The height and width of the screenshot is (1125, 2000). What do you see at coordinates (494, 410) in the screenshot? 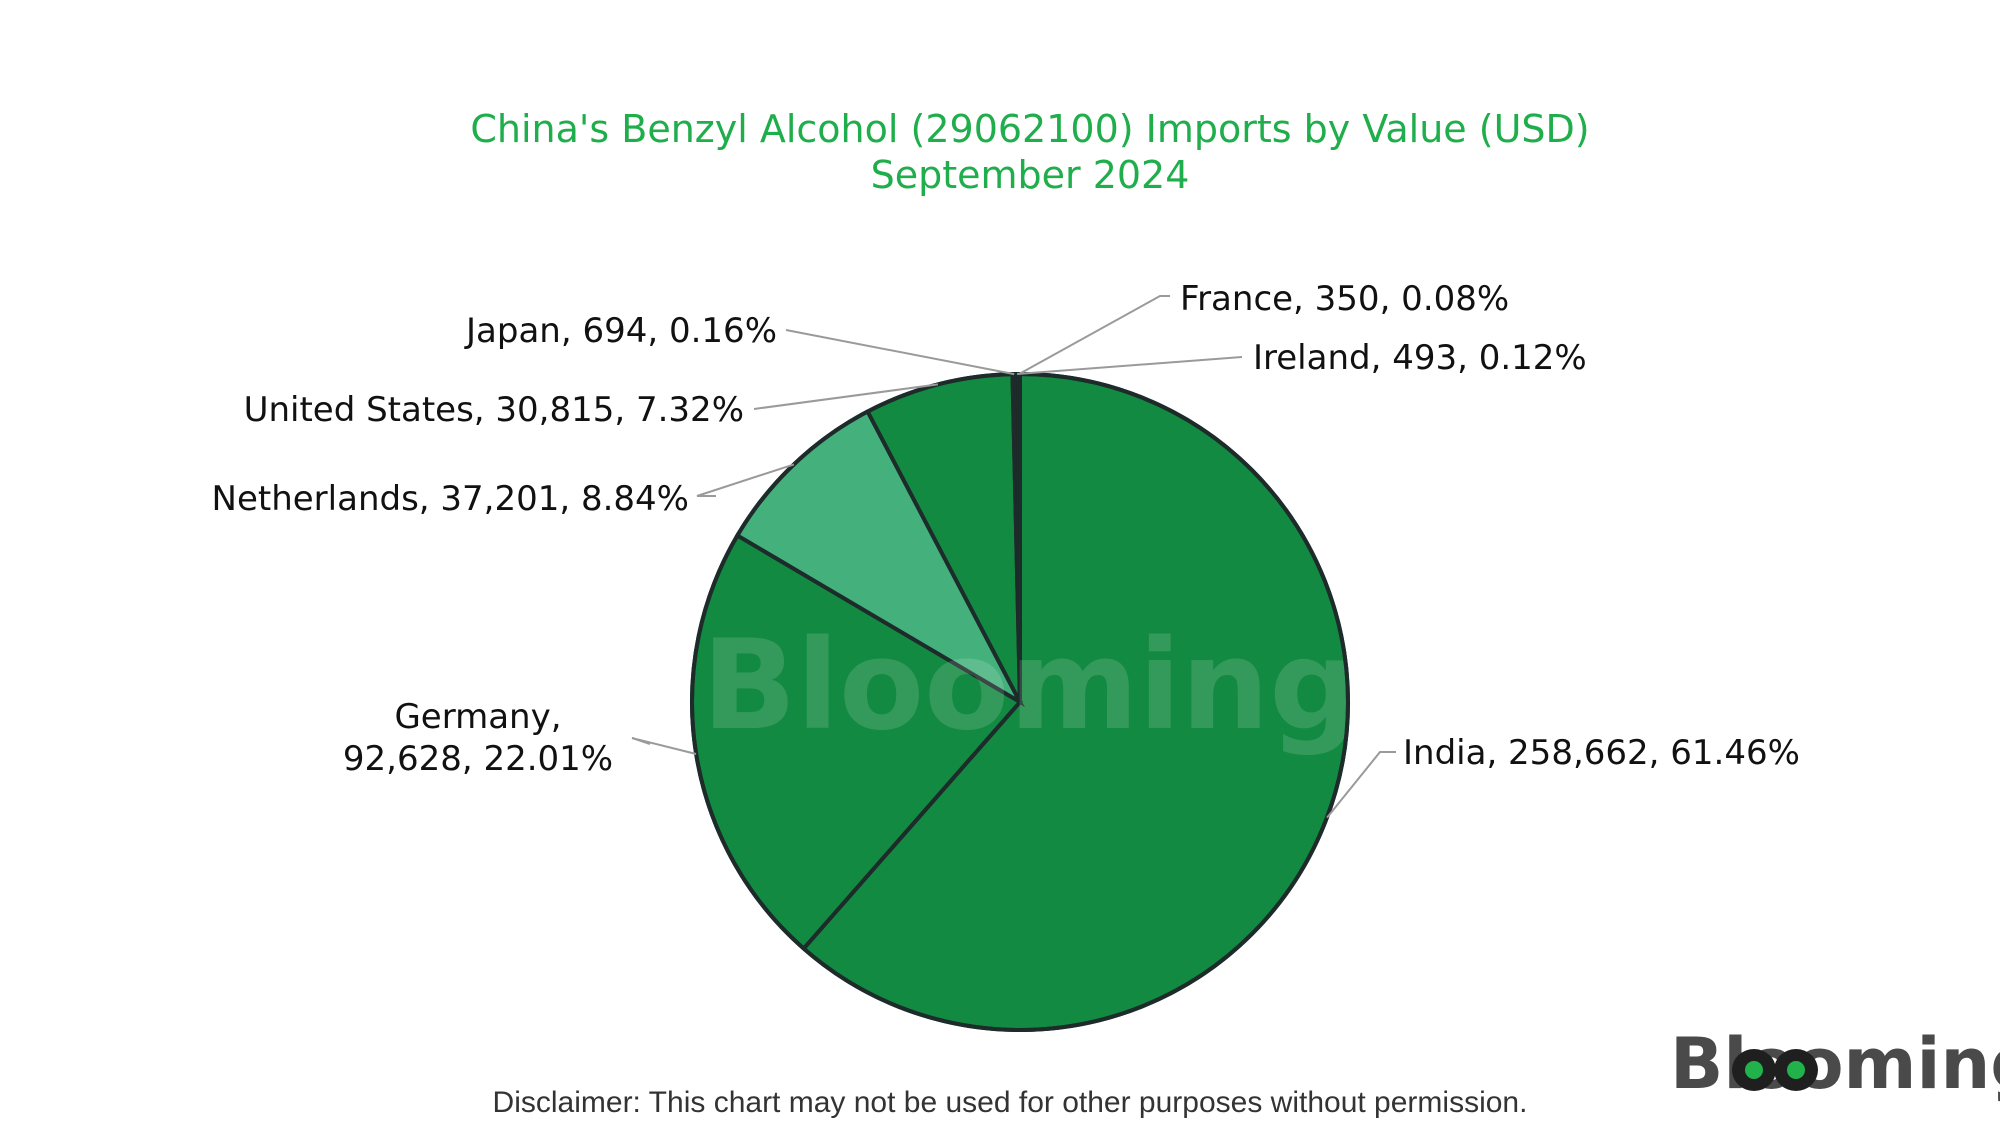
I see `slice-label-united-states: United States, 30,815, 7.32%` at bounding box center [494, 410].